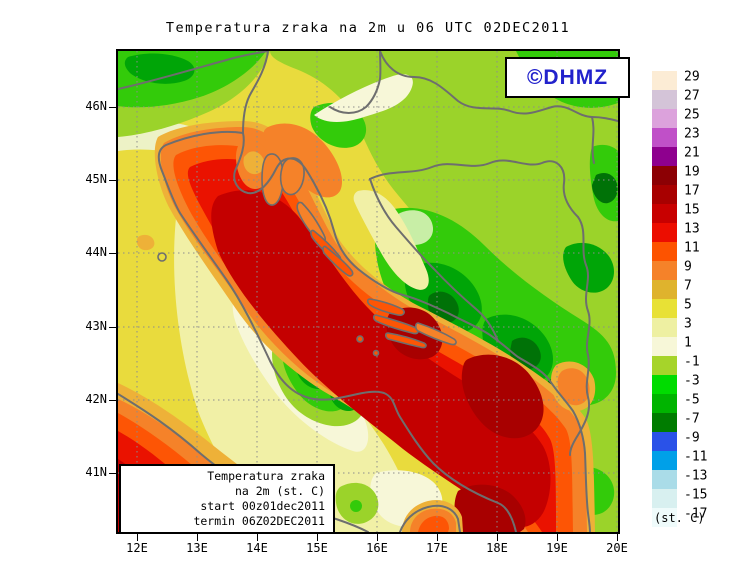  Describe the element at coordinates (307, 255) in the screenshot. I see `islands` at that location.